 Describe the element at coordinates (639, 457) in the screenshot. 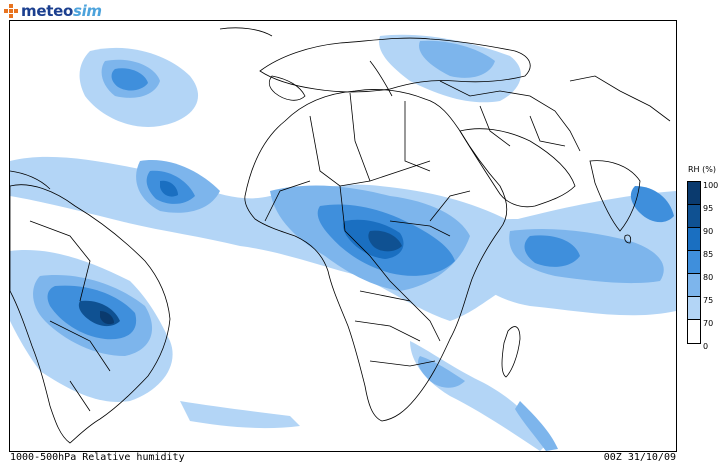

I see `map-valid-time: 00Z 31/10/09` at that location.